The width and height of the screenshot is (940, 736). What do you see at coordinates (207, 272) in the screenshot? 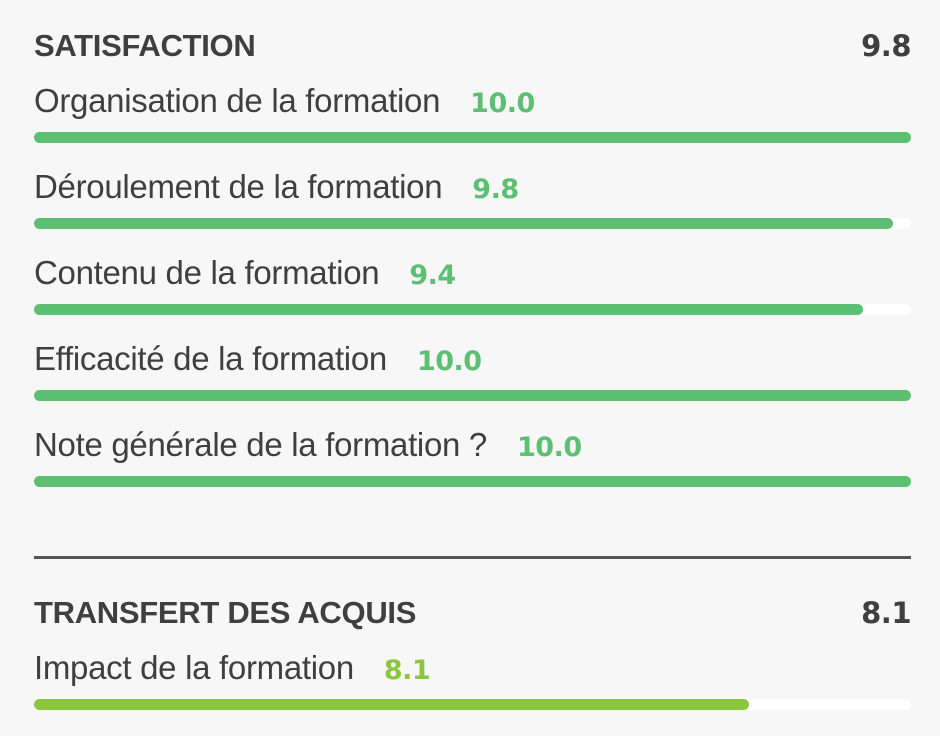
I see `rating-label: Contenu de la formation` at bounding box center [207, 272].